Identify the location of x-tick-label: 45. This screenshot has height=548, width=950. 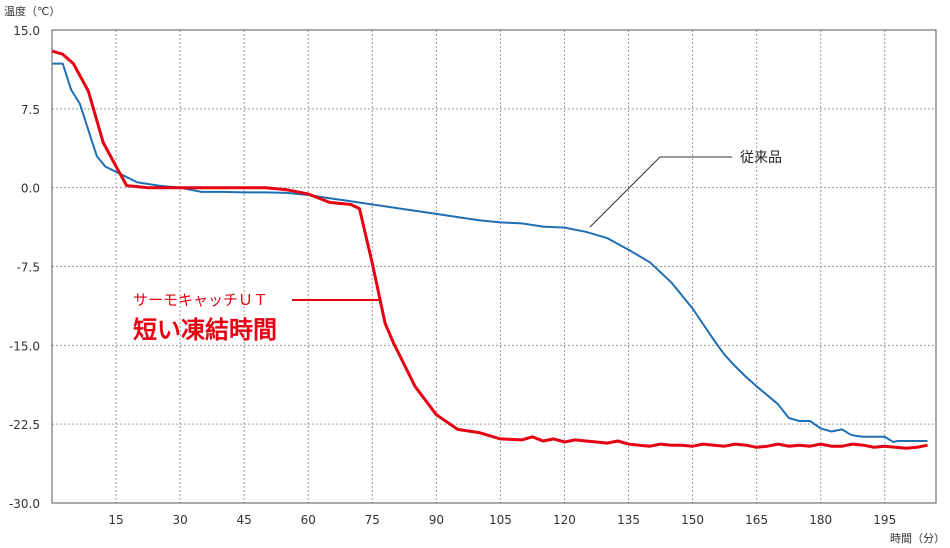
(244, 520).